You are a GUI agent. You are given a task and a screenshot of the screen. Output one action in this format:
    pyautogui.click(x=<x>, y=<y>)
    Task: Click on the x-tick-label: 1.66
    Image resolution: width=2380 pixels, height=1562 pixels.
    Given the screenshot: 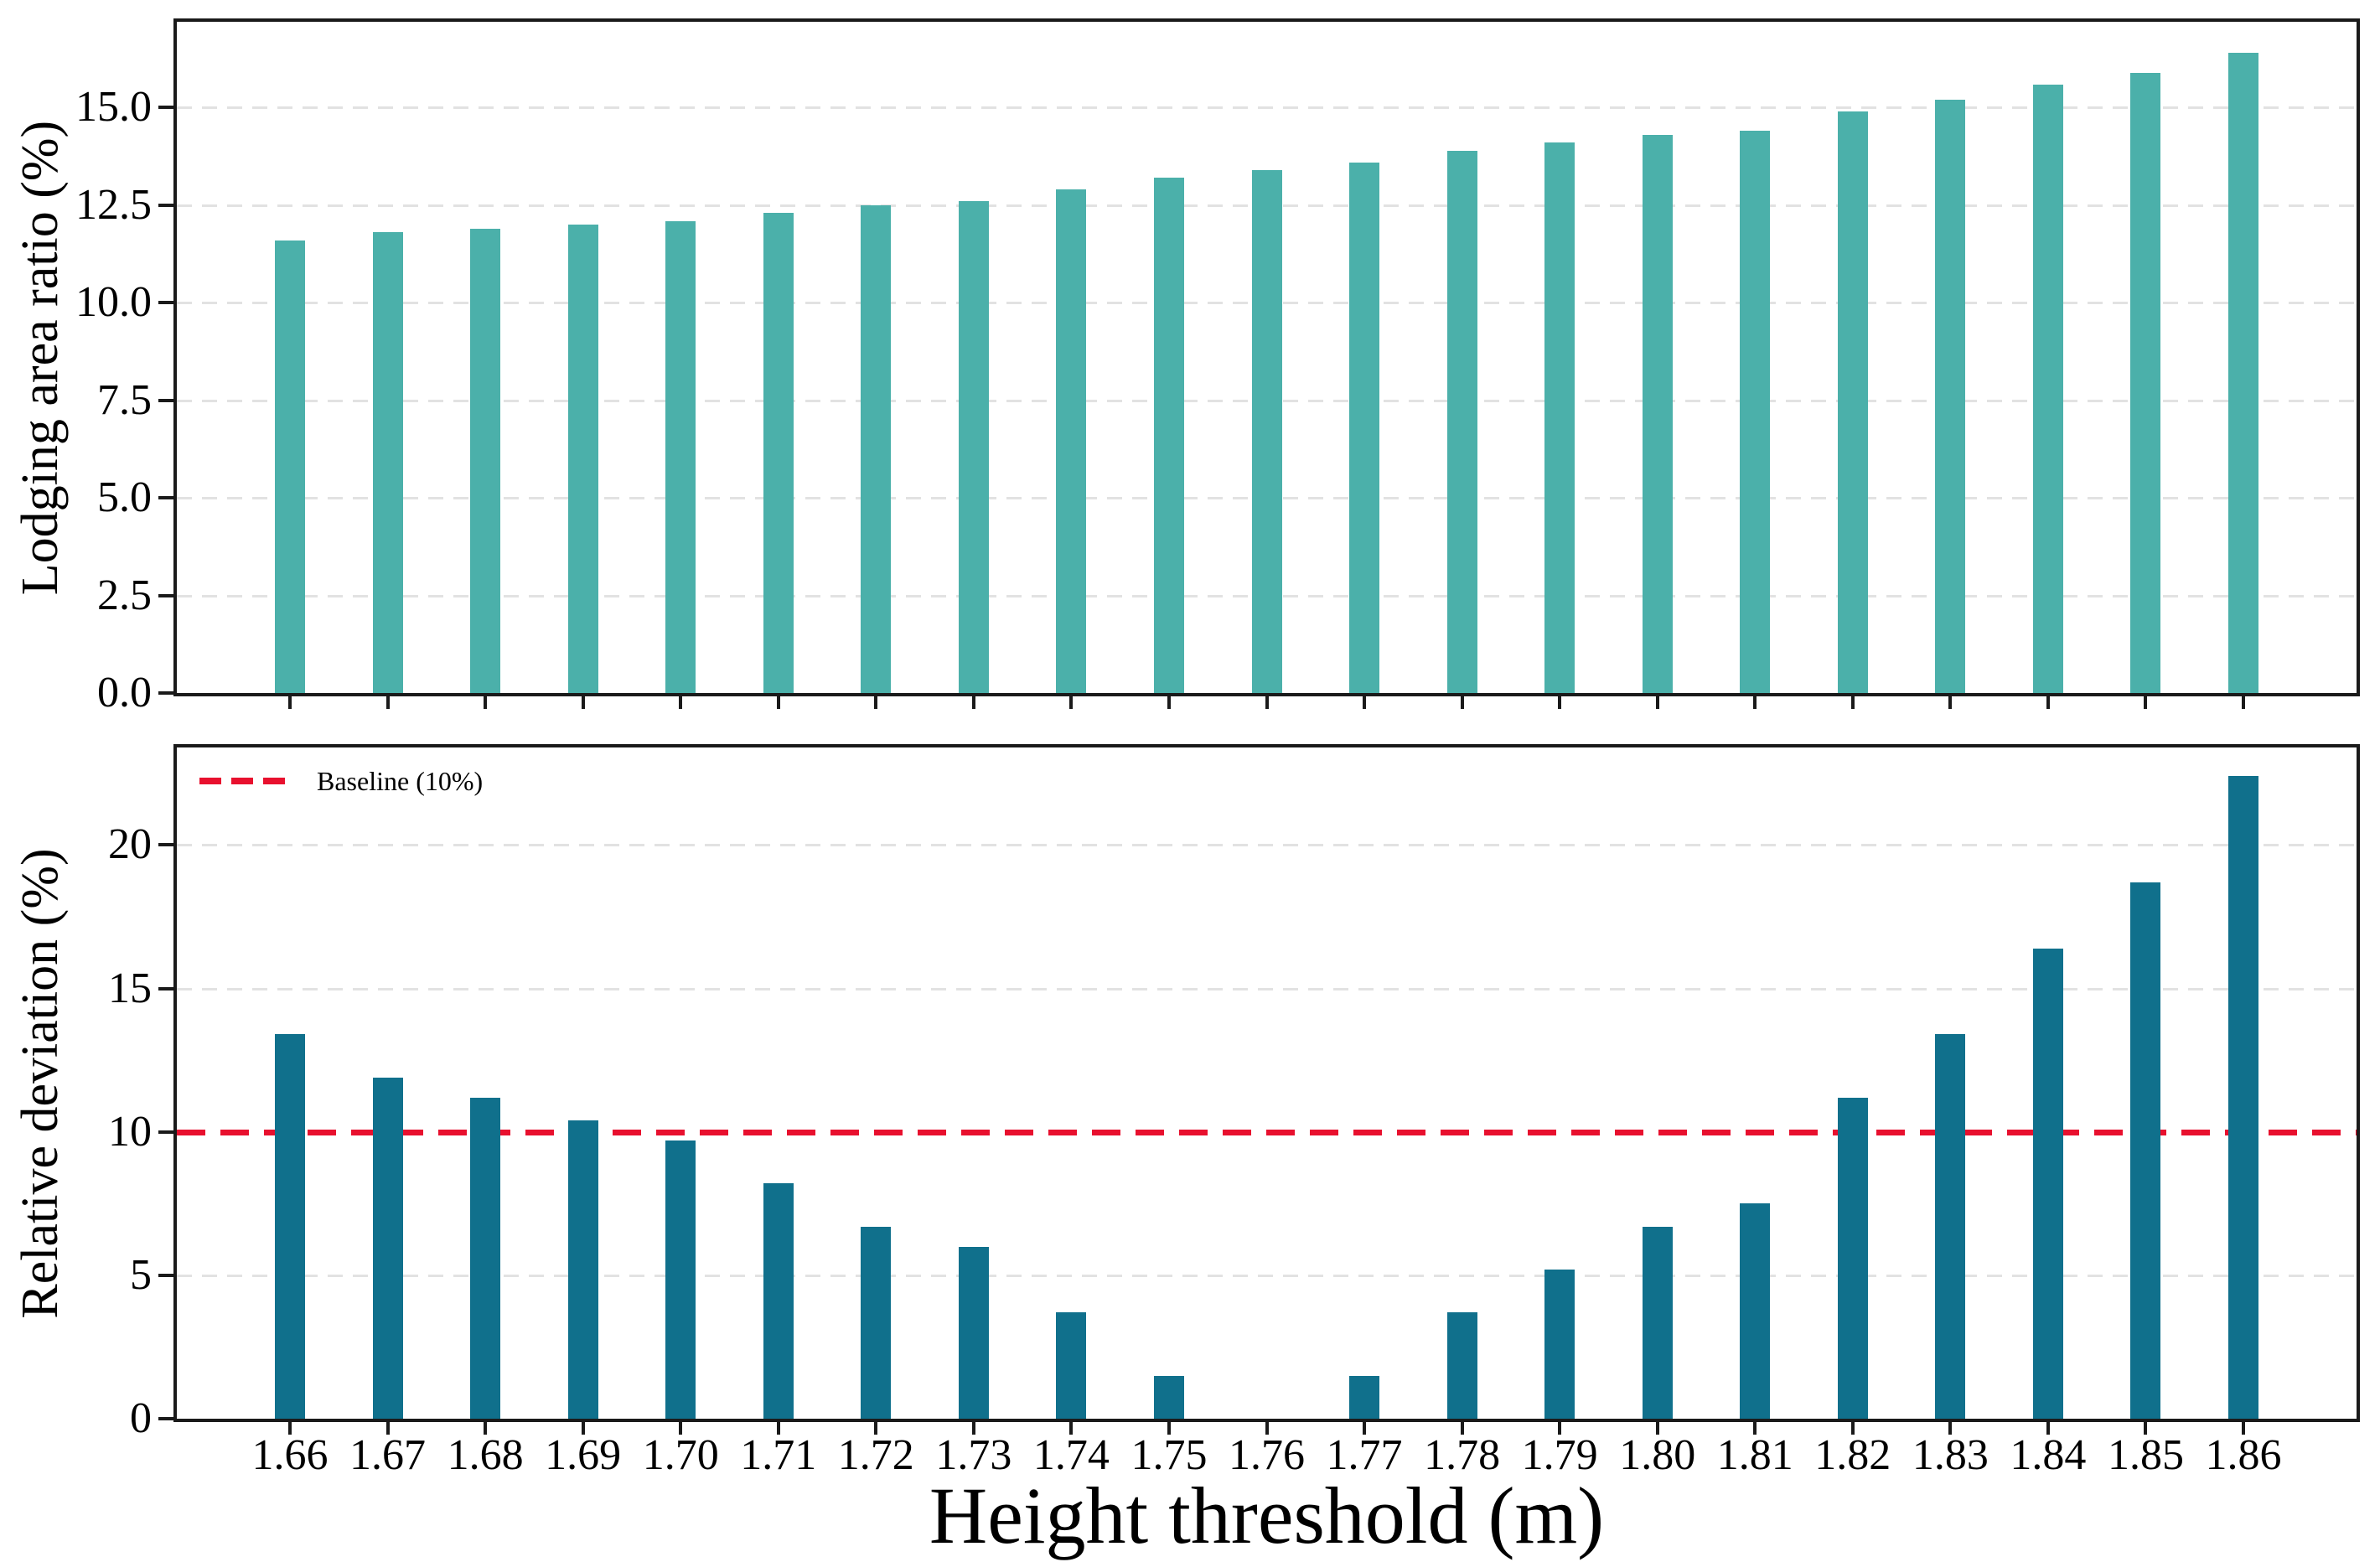 What is the action you would take?
    pyautogui.click(x=290, y=1455)
    